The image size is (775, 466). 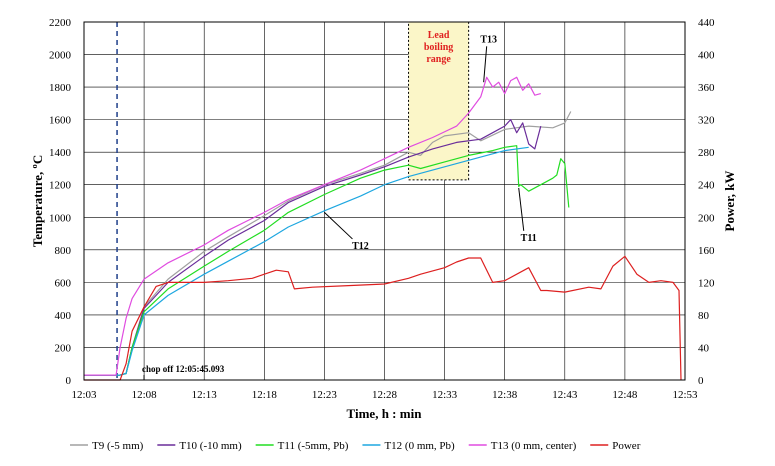 I want to click on t13-arrow, so click(x=485, y=64).